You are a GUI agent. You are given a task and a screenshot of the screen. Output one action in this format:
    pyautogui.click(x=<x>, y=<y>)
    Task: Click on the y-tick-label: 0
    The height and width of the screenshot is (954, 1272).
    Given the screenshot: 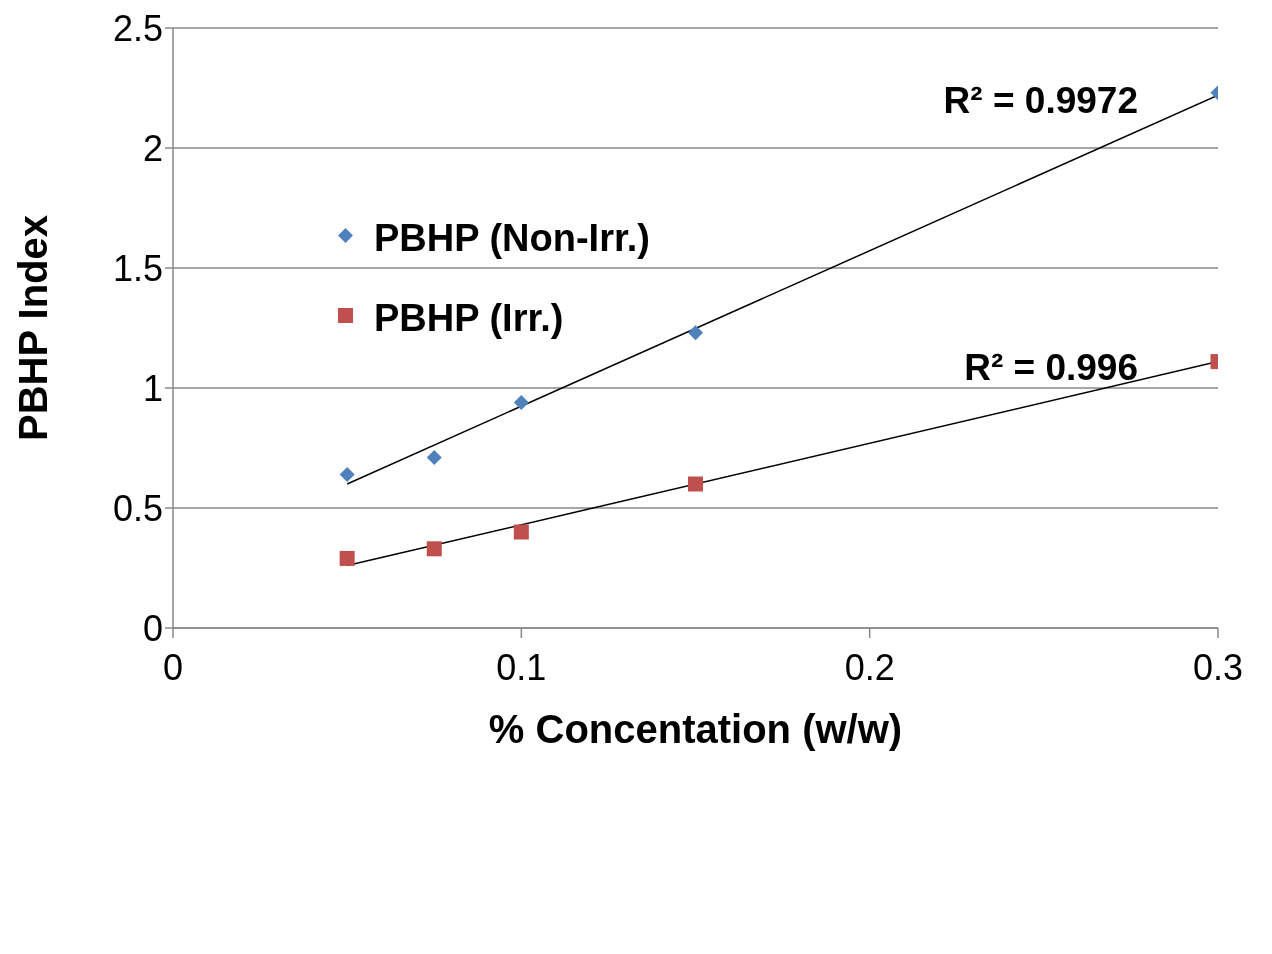 What is the action you would take?
    pyautogui.click(x=152, y=628)
    